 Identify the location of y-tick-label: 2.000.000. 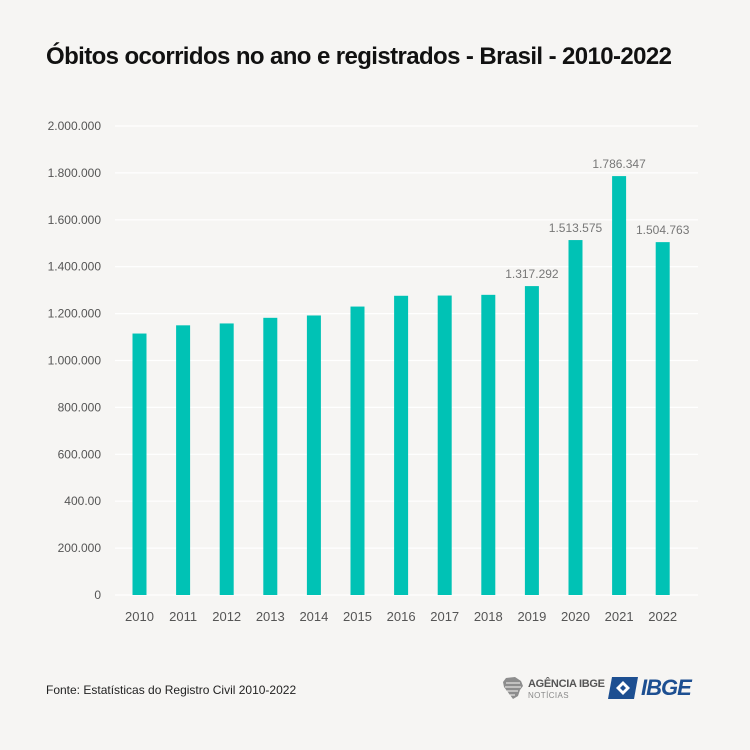
(75, 126).